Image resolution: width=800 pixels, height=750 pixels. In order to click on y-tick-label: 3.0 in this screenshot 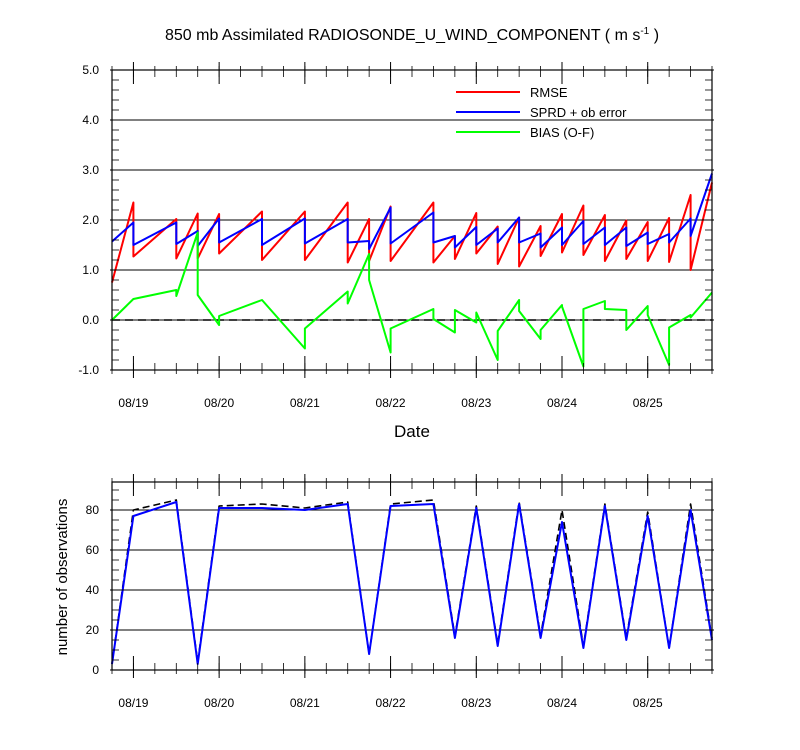, I will do `click(90, 170)`.